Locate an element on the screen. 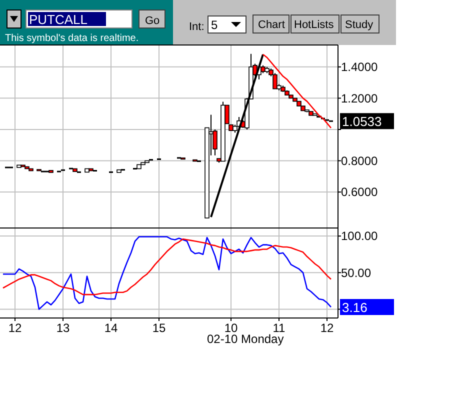 This screenshot has width=466, height=408. text: Chart is located at coordinates (271, 25).